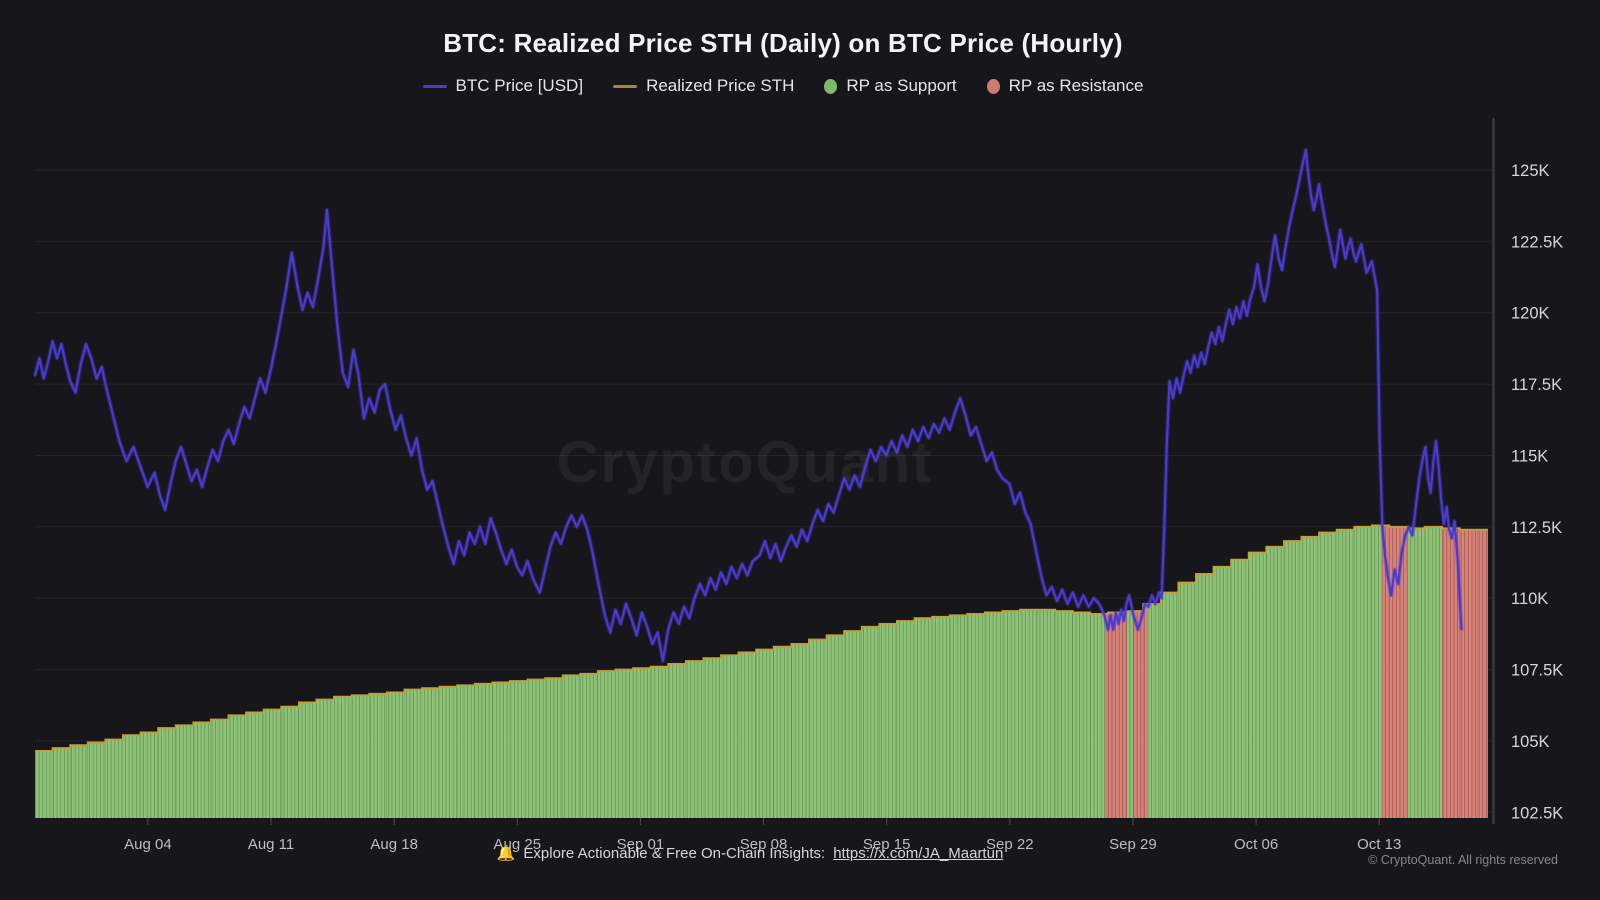 This screenshot has height=900, width=1600. I want to click on svg-text: 112.5K, so click(1536, 528).